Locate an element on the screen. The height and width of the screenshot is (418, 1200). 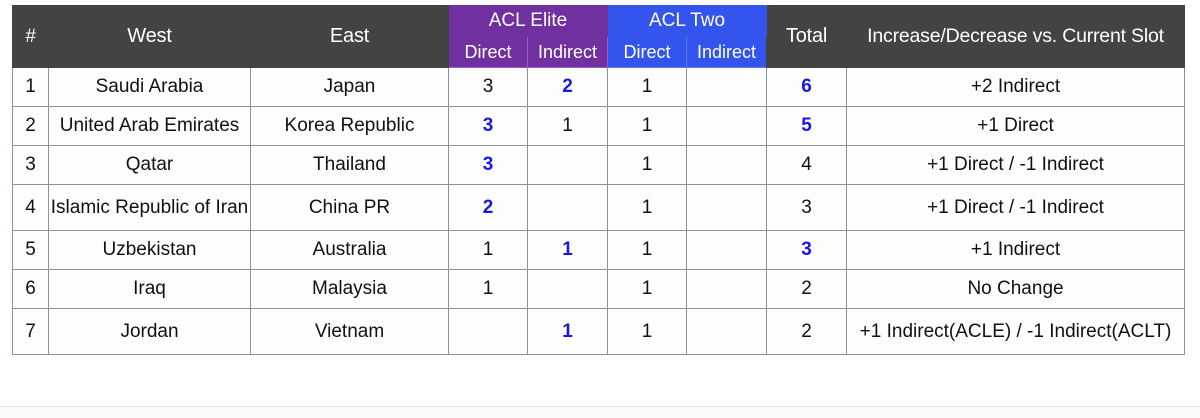
cell-west: Saudi Arabia is located at coordinates (149, 87).